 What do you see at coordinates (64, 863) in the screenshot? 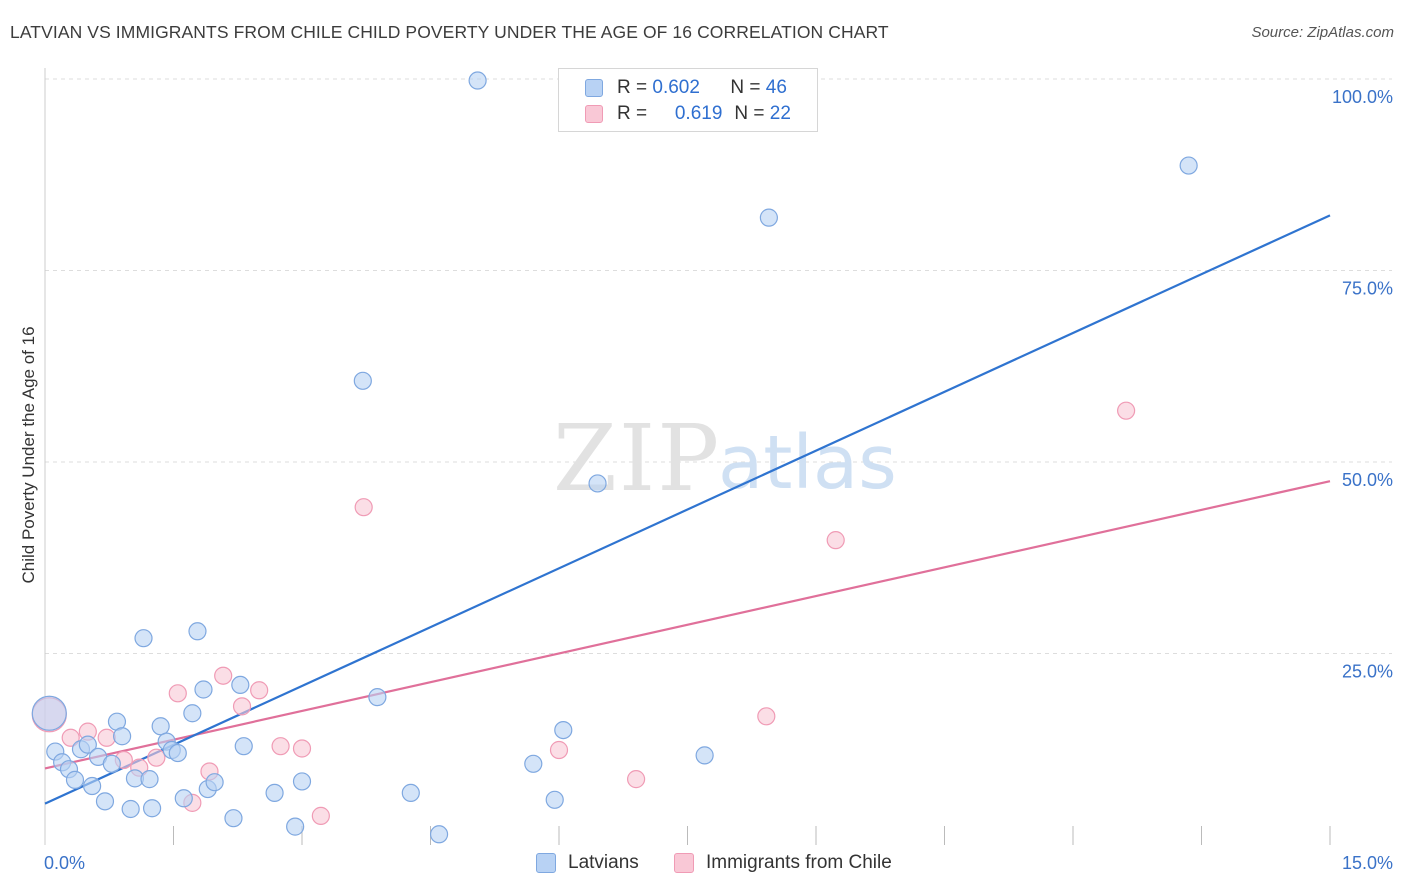
I see `x-tick-label: 0.0%` at bounding box center [64, 863].